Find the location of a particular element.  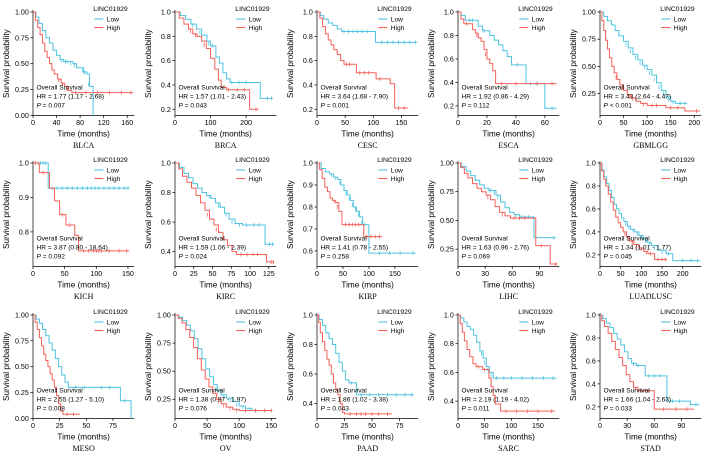

stat-p-value: P = 0.258 is located at coordinates (334, 257).